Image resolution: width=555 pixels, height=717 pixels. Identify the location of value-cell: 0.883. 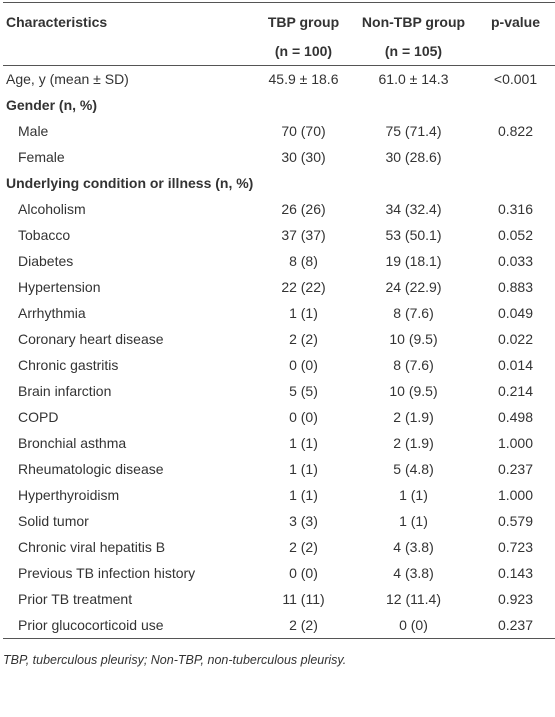
(515, 287).